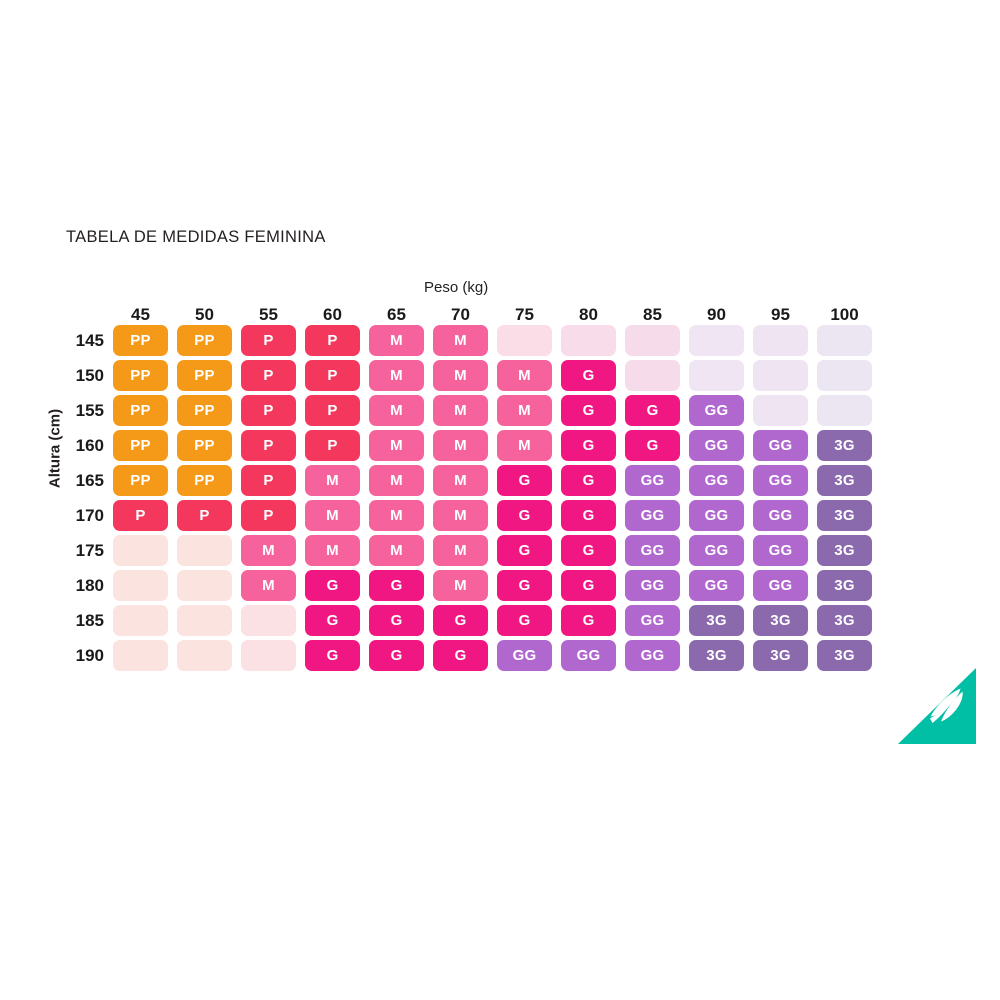 The width and height of the screenshot is (1000, 1000). What do you see at coordinates (474, 620) in the screenshot?
I see `grid-row-185: 185 G G G G G GG 3G 3G 3G` at bounding box center [474, 620].